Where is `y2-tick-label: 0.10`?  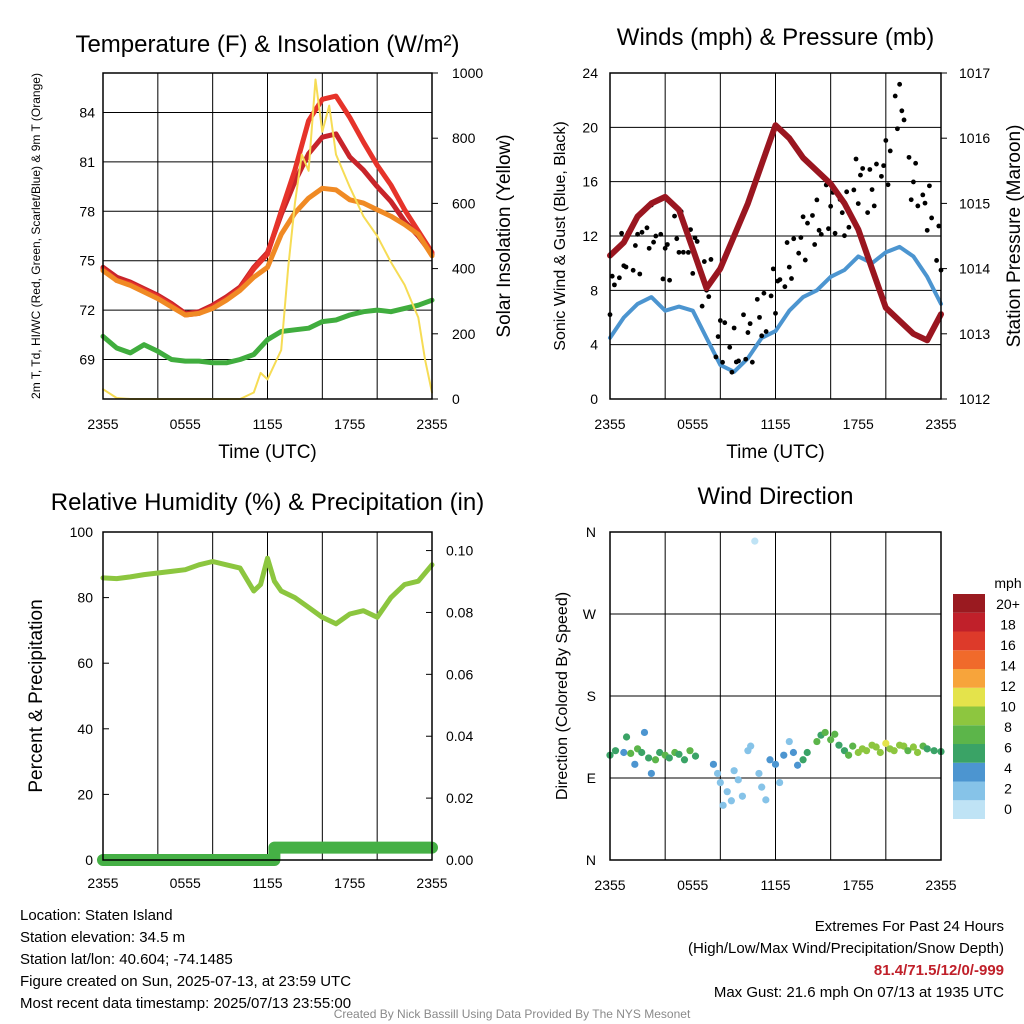 y2-tick-label: 0.10 is located at coordinates (459, 551).